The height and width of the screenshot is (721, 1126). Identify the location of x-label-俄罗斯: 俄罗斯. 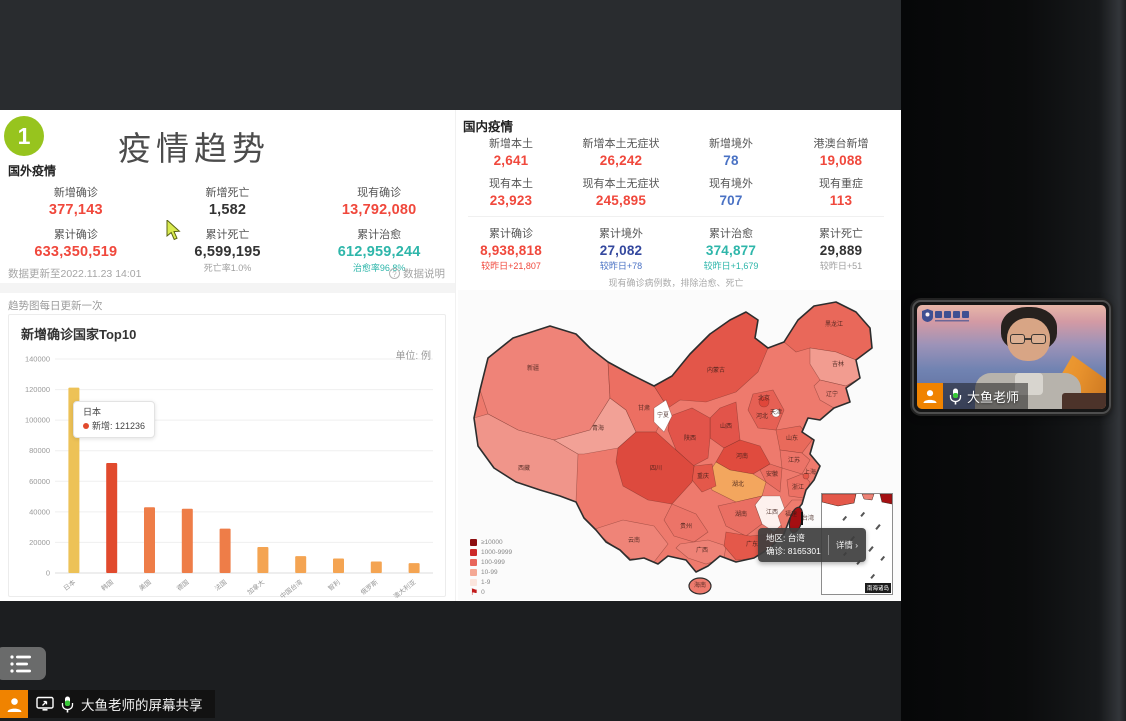
(369, 586).